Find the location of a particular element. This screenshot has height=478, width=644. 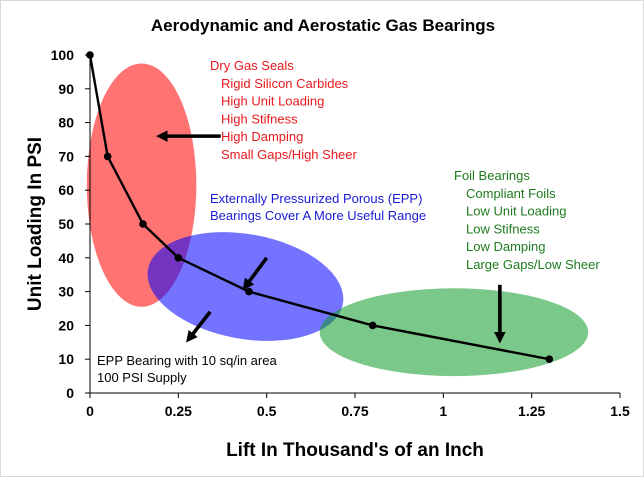

annotation-line: Low Damping is located at coordinates (506, 246).